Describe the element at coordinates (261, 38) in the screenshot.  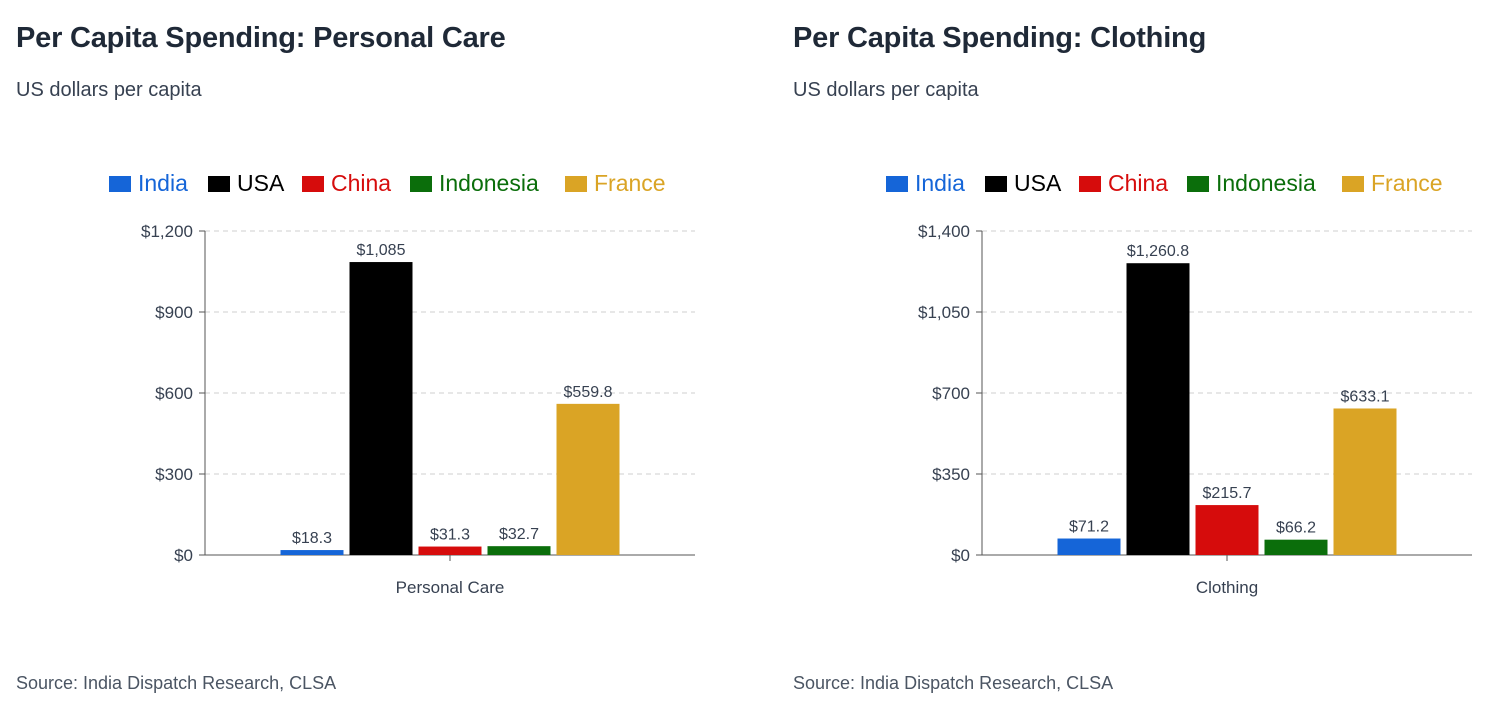
I see `chart-title: Per Capita Spending: Personal Care` at that location.